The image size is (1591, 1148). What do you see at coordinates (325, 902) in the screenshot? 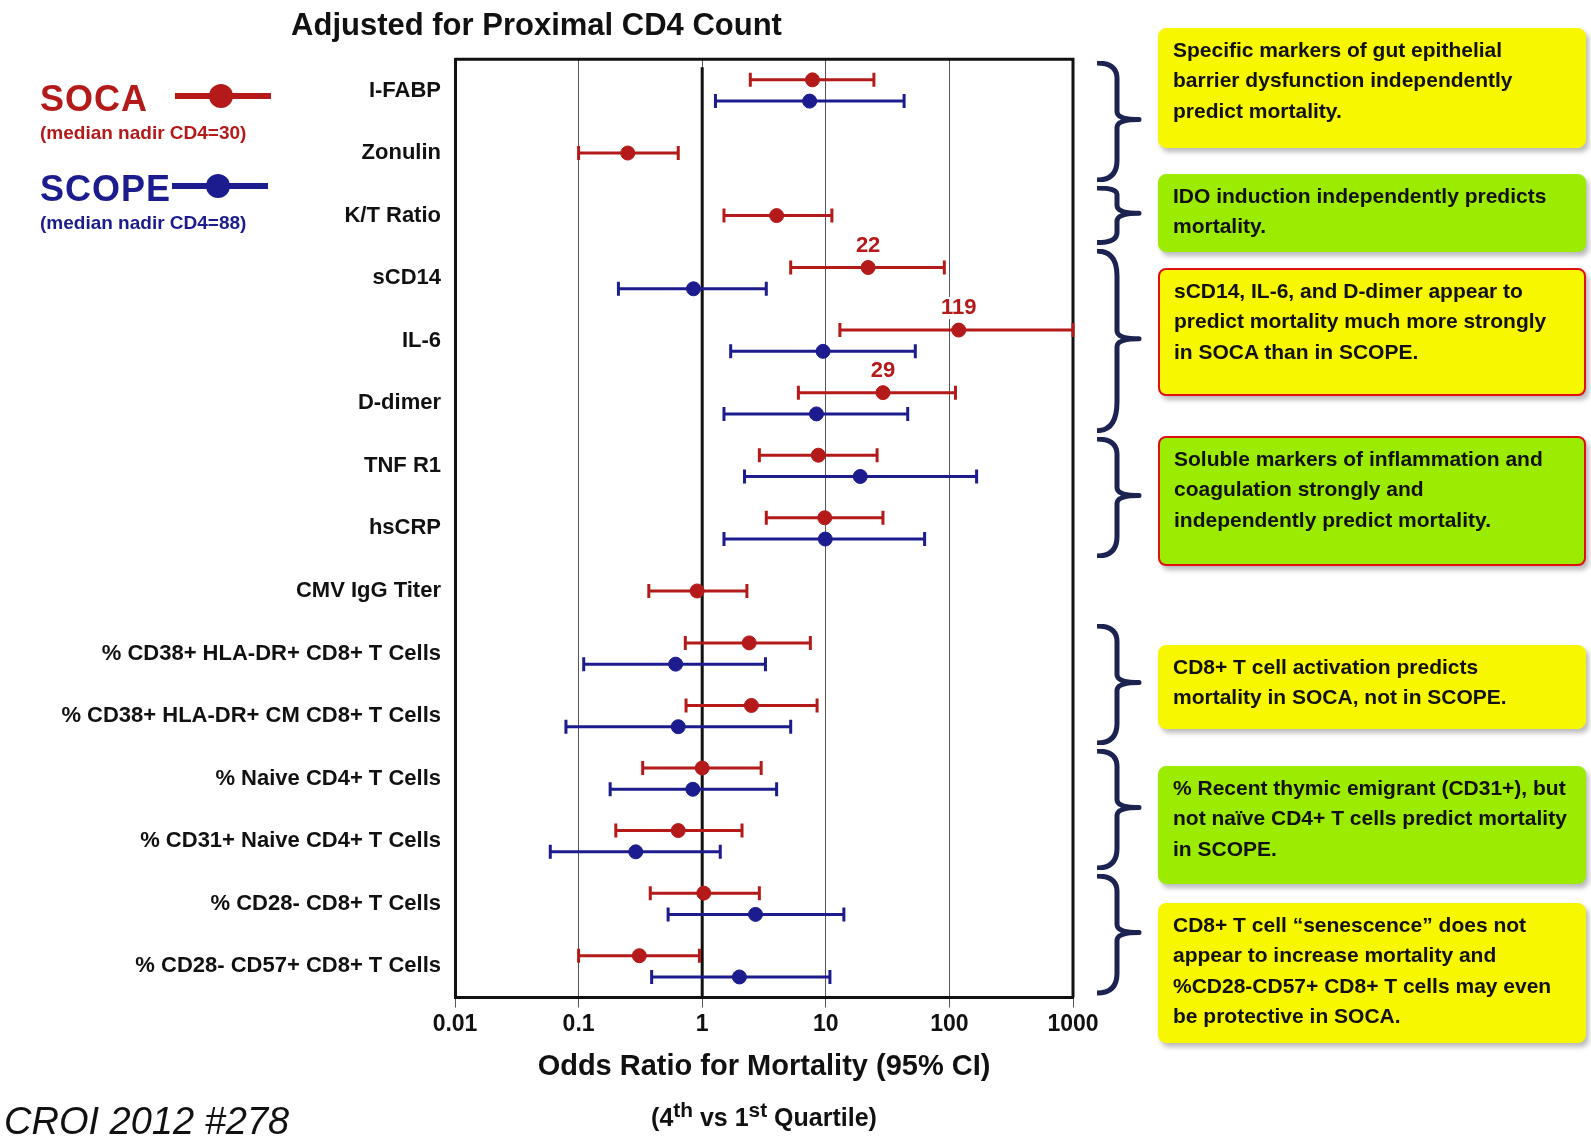
I see `y-tick-label: % CD28- CD8+ T Cells` at bounding box center [325, 902].